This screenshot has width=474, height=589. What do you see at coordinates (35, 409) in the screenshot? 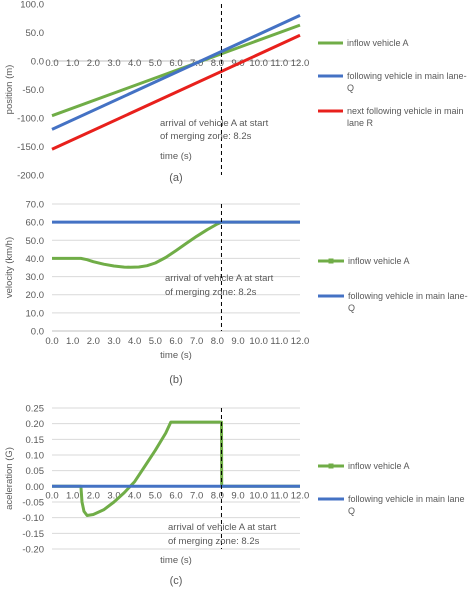
I see `y-tick-label: 0.25` at bounding box center [35, 409].